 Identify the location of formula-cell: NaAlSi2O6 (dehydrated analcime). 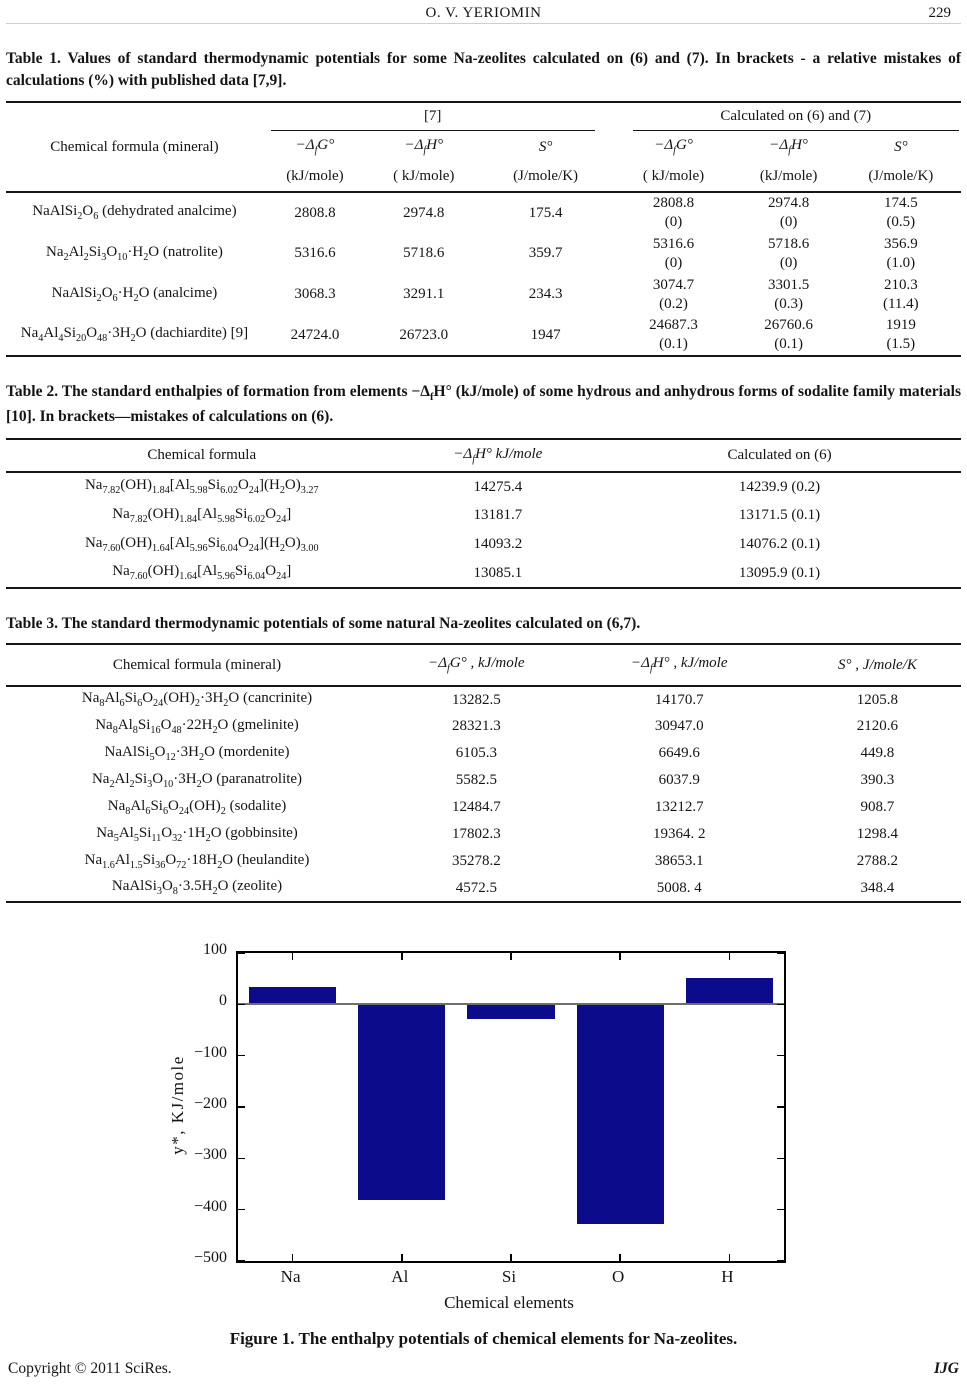
(134, 212).